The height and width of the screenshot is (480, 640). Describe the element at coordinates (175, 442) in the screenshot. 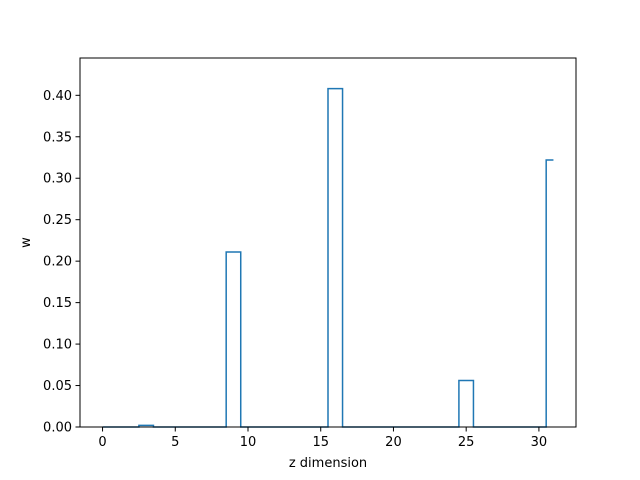

I see `x-tick-label: 5` at that location.